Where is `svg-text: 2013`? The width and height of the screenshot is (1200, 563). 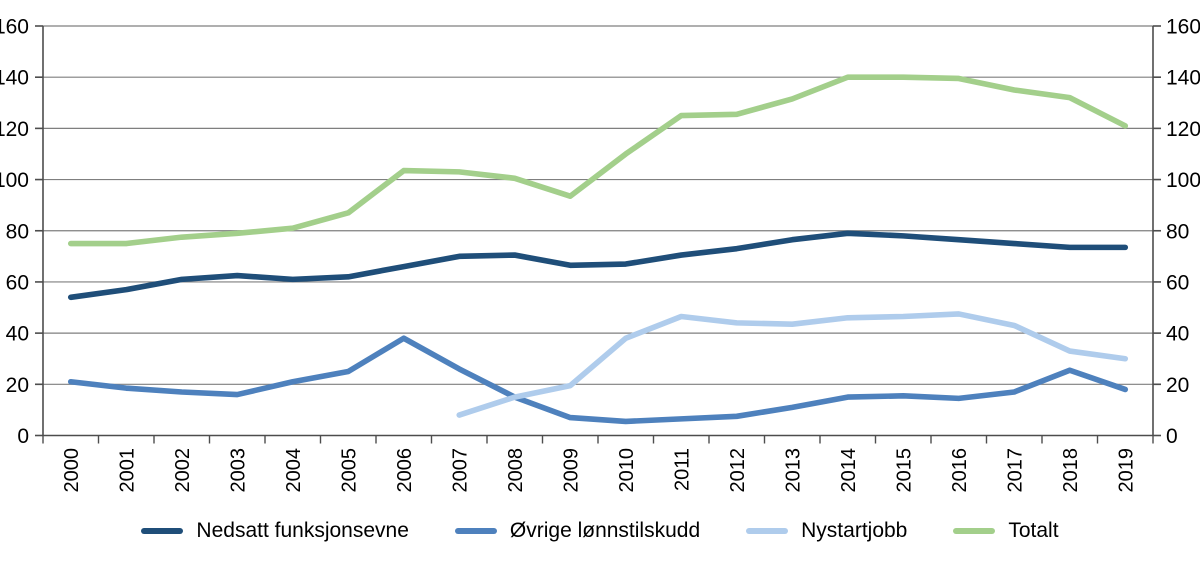
svg-text: 2013 is located at coordinates (793, 470).